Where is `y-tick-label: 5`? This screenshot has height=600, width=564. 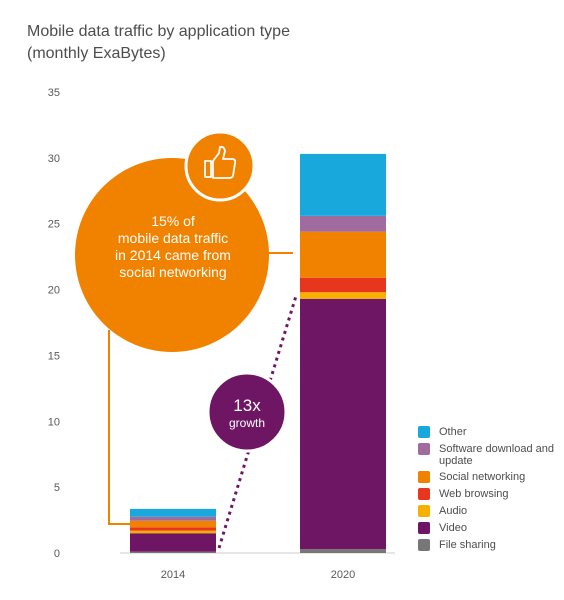
y-tick-label: 5 is located at coordinates (57, 488).